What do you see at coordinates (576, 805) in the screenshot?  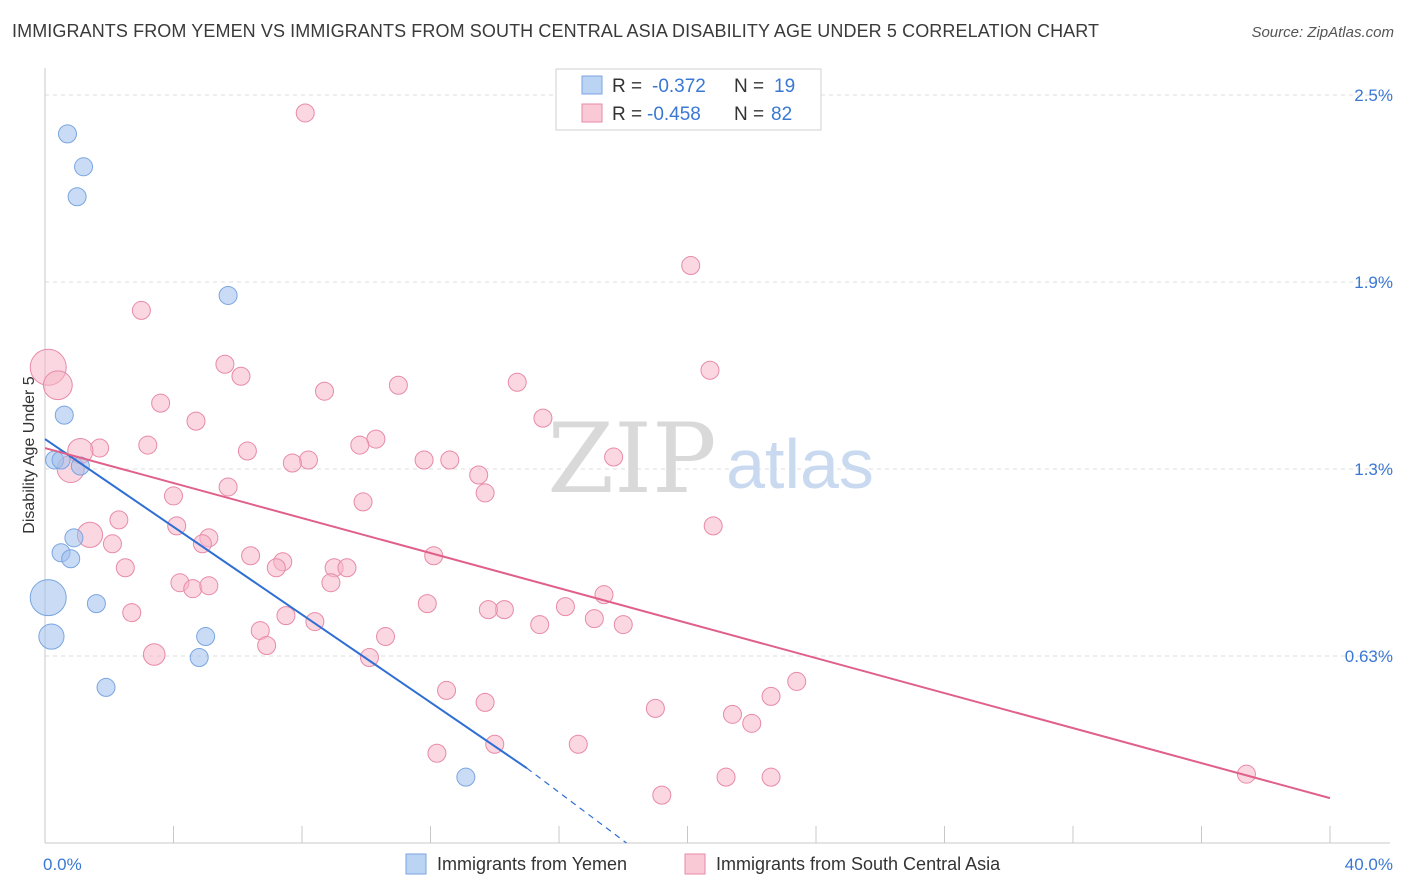 I see `yemen-trend-extension` at bounding box center [576, 805].